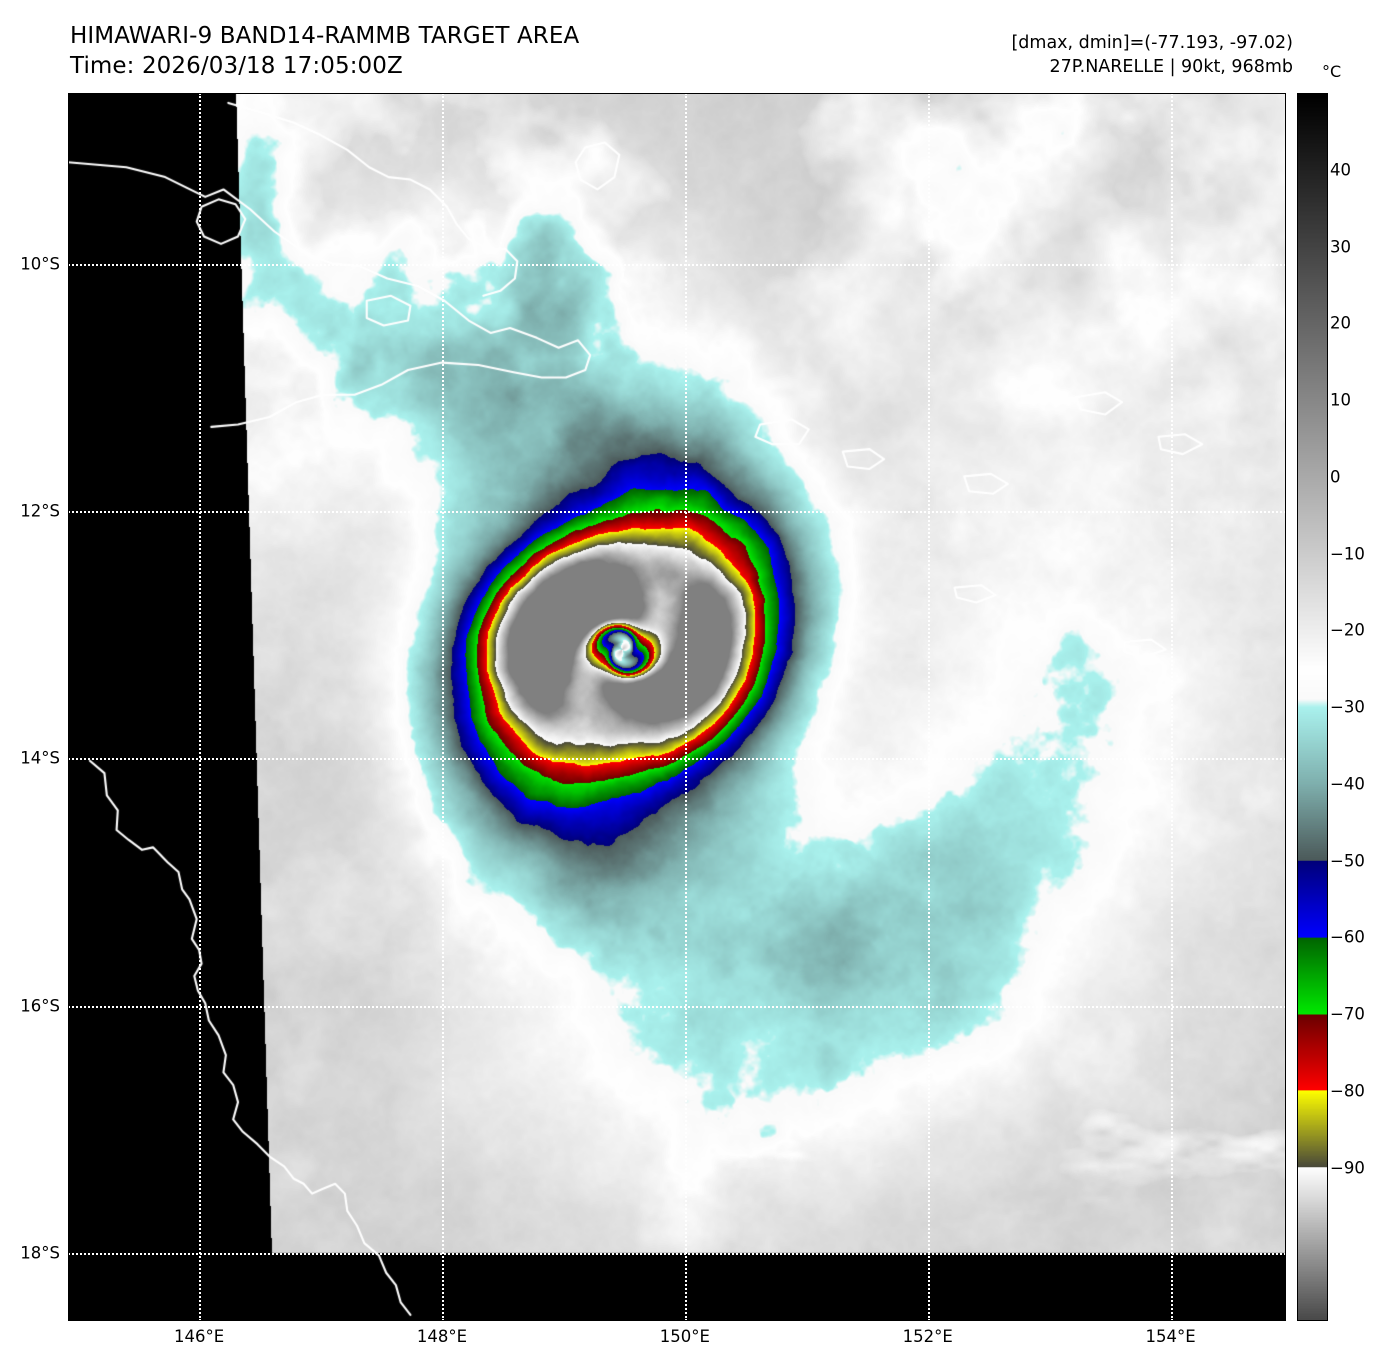 The height and width of the screenshot is (1359, 1388). I want to click on colorbar-tick-label: 20, so click(1340, 323).